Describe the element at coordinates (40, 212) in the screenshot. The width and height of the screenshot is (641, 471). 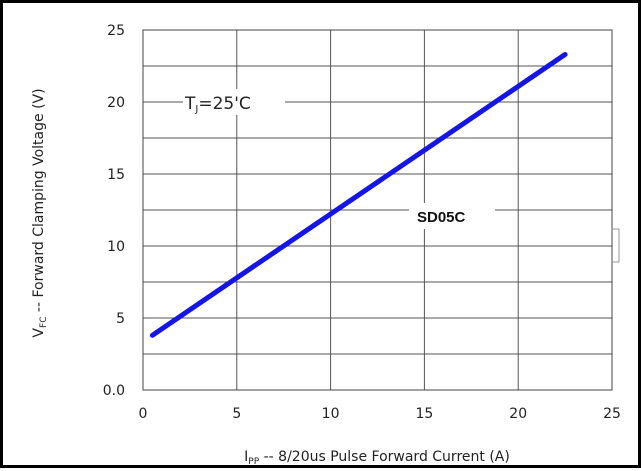
I see `y-axis-title: VFC -- Forward Clamping Voltage (V)` at that location.